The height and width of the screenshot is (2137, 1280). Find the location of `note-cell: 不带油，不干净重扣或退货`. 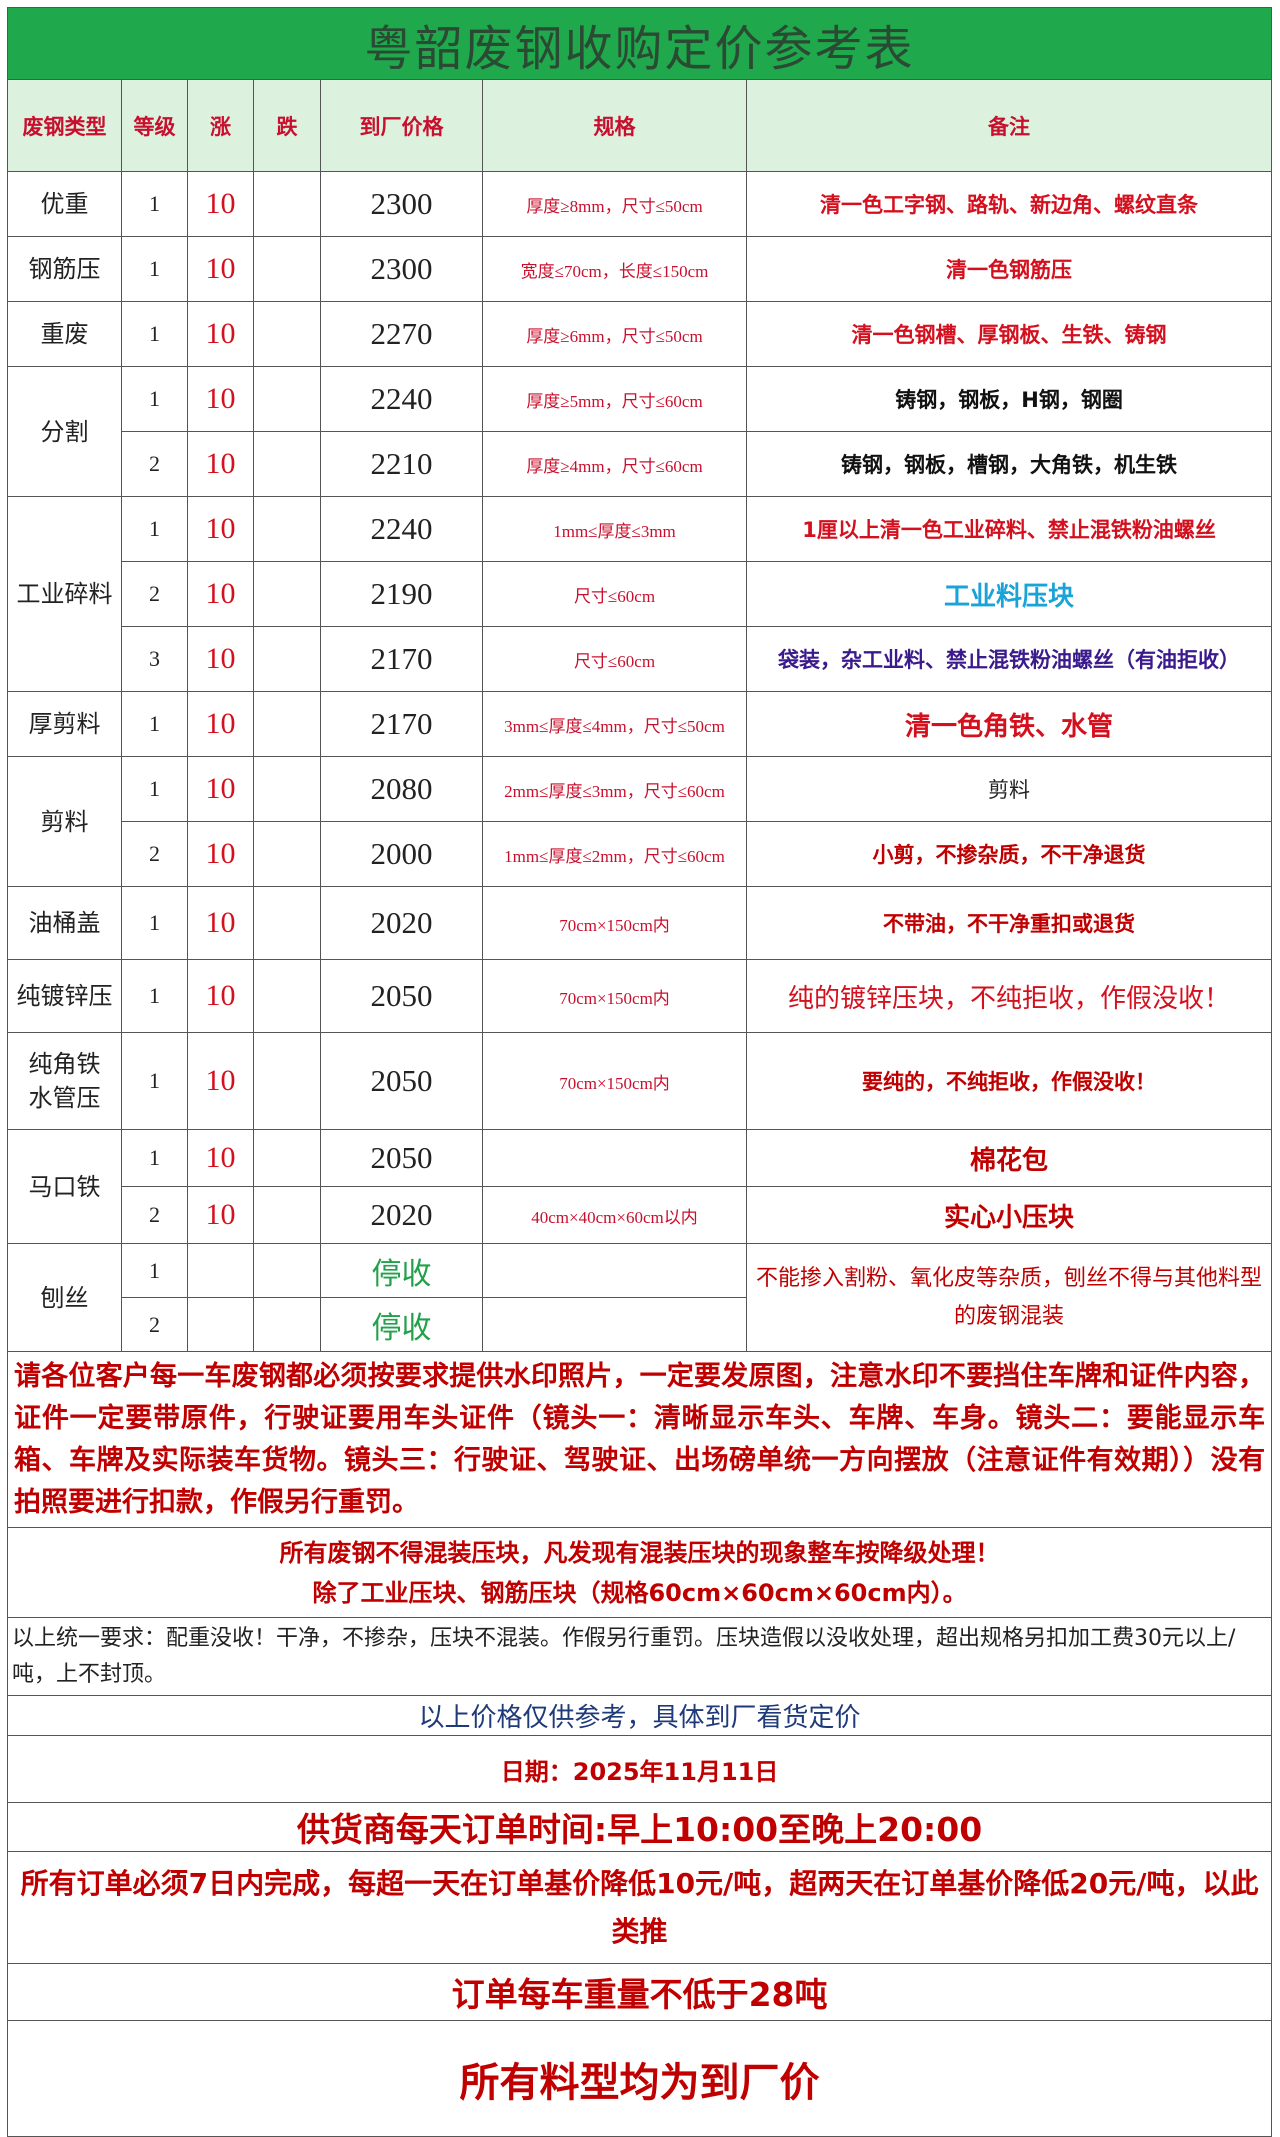

note-cell: 不带油，不干净重扣或退货 is located at coordinates (1009, 923).